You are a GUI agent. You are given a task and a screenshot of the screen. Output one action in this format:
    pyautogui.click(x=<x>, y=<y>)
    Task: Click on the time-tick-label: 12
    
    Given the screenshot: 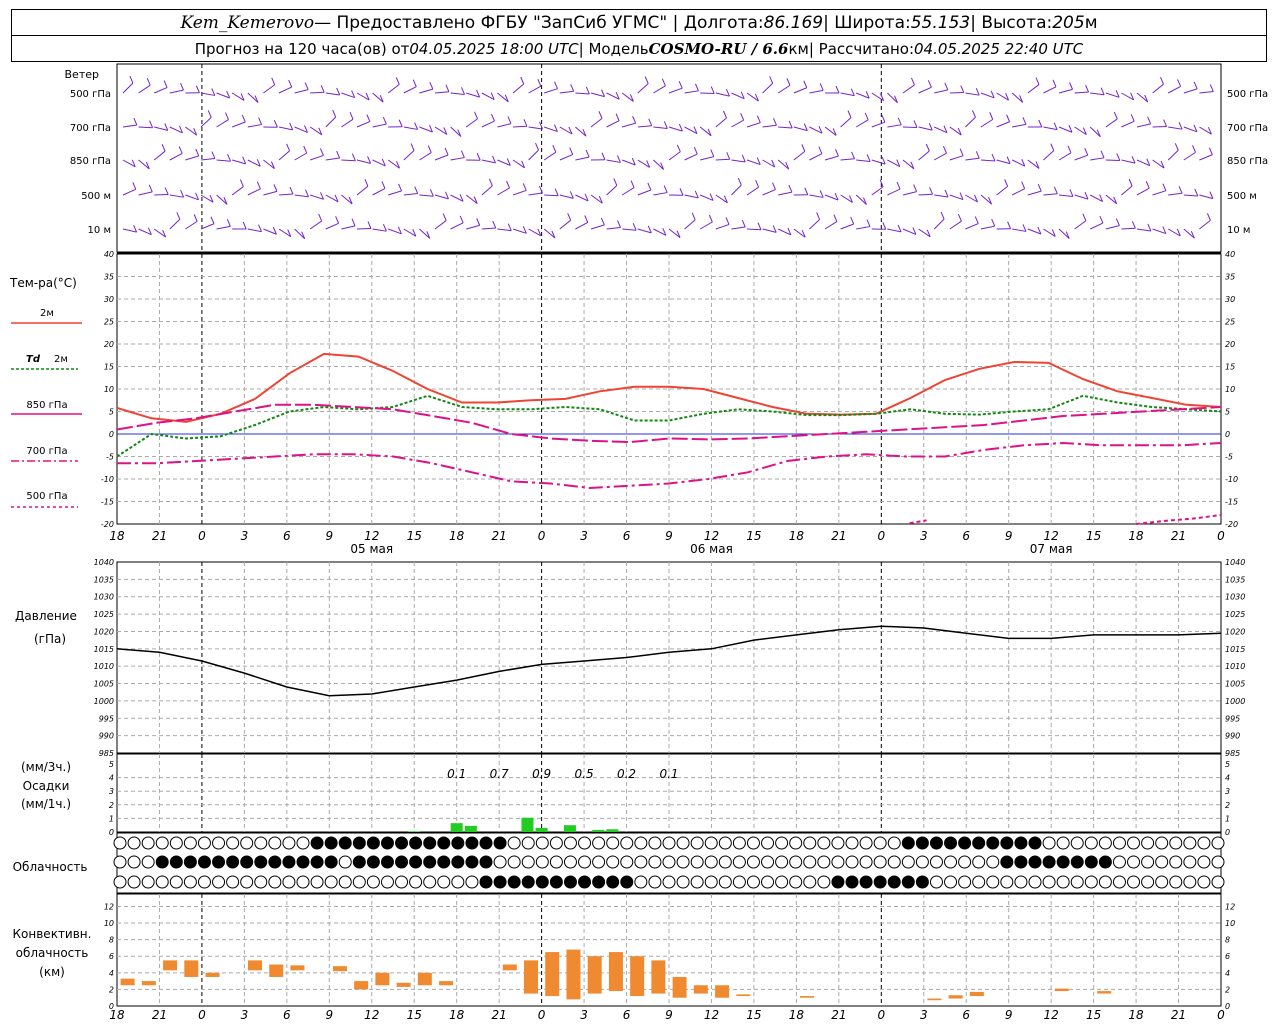 What is the action you would take?
    pyautogui.click(x=371, y=536)
    